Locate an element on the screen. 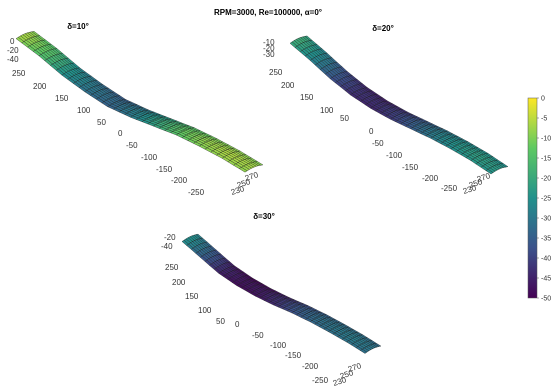 This screenshot has height=388, width=559. colorbar-ticks: 0 -5 -10 -15 -20 -25 -30 -35 -40 -45 -50 is located at coordinates (544, 199).